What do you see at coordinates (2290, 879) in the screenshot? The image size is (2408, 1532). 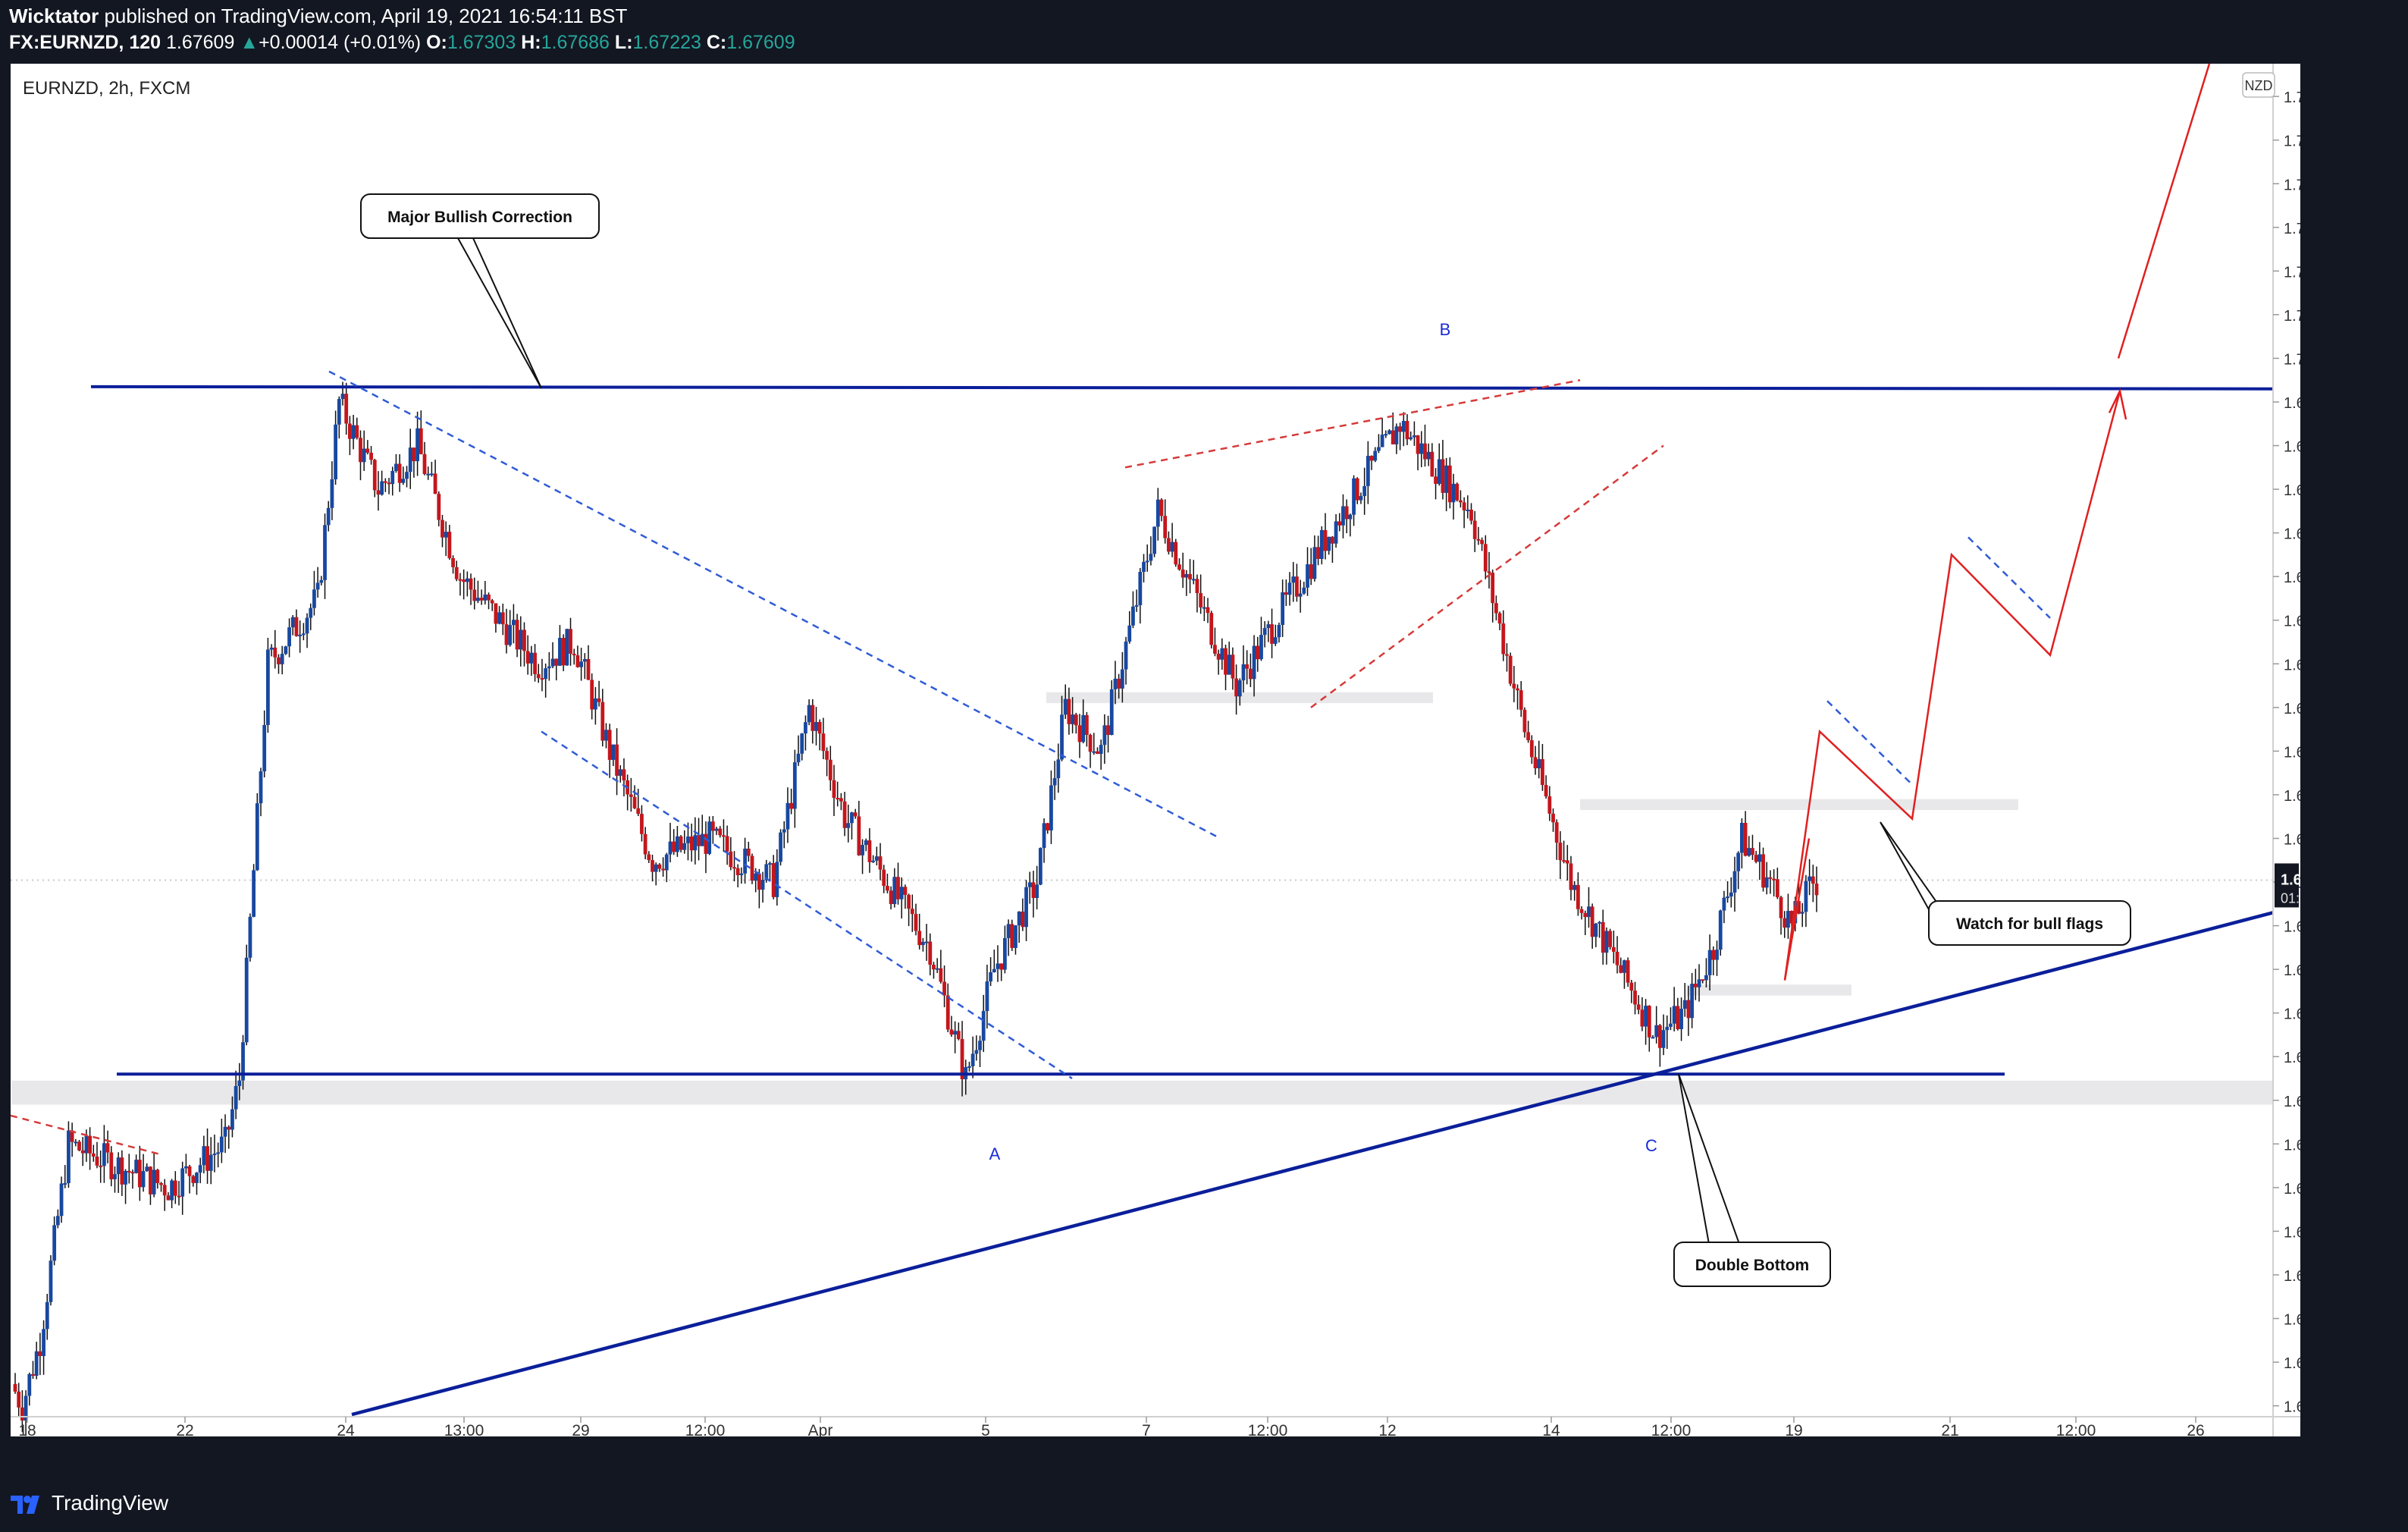 I see `price-marker-value: 1.67609` at bounding box center [2290, 879].